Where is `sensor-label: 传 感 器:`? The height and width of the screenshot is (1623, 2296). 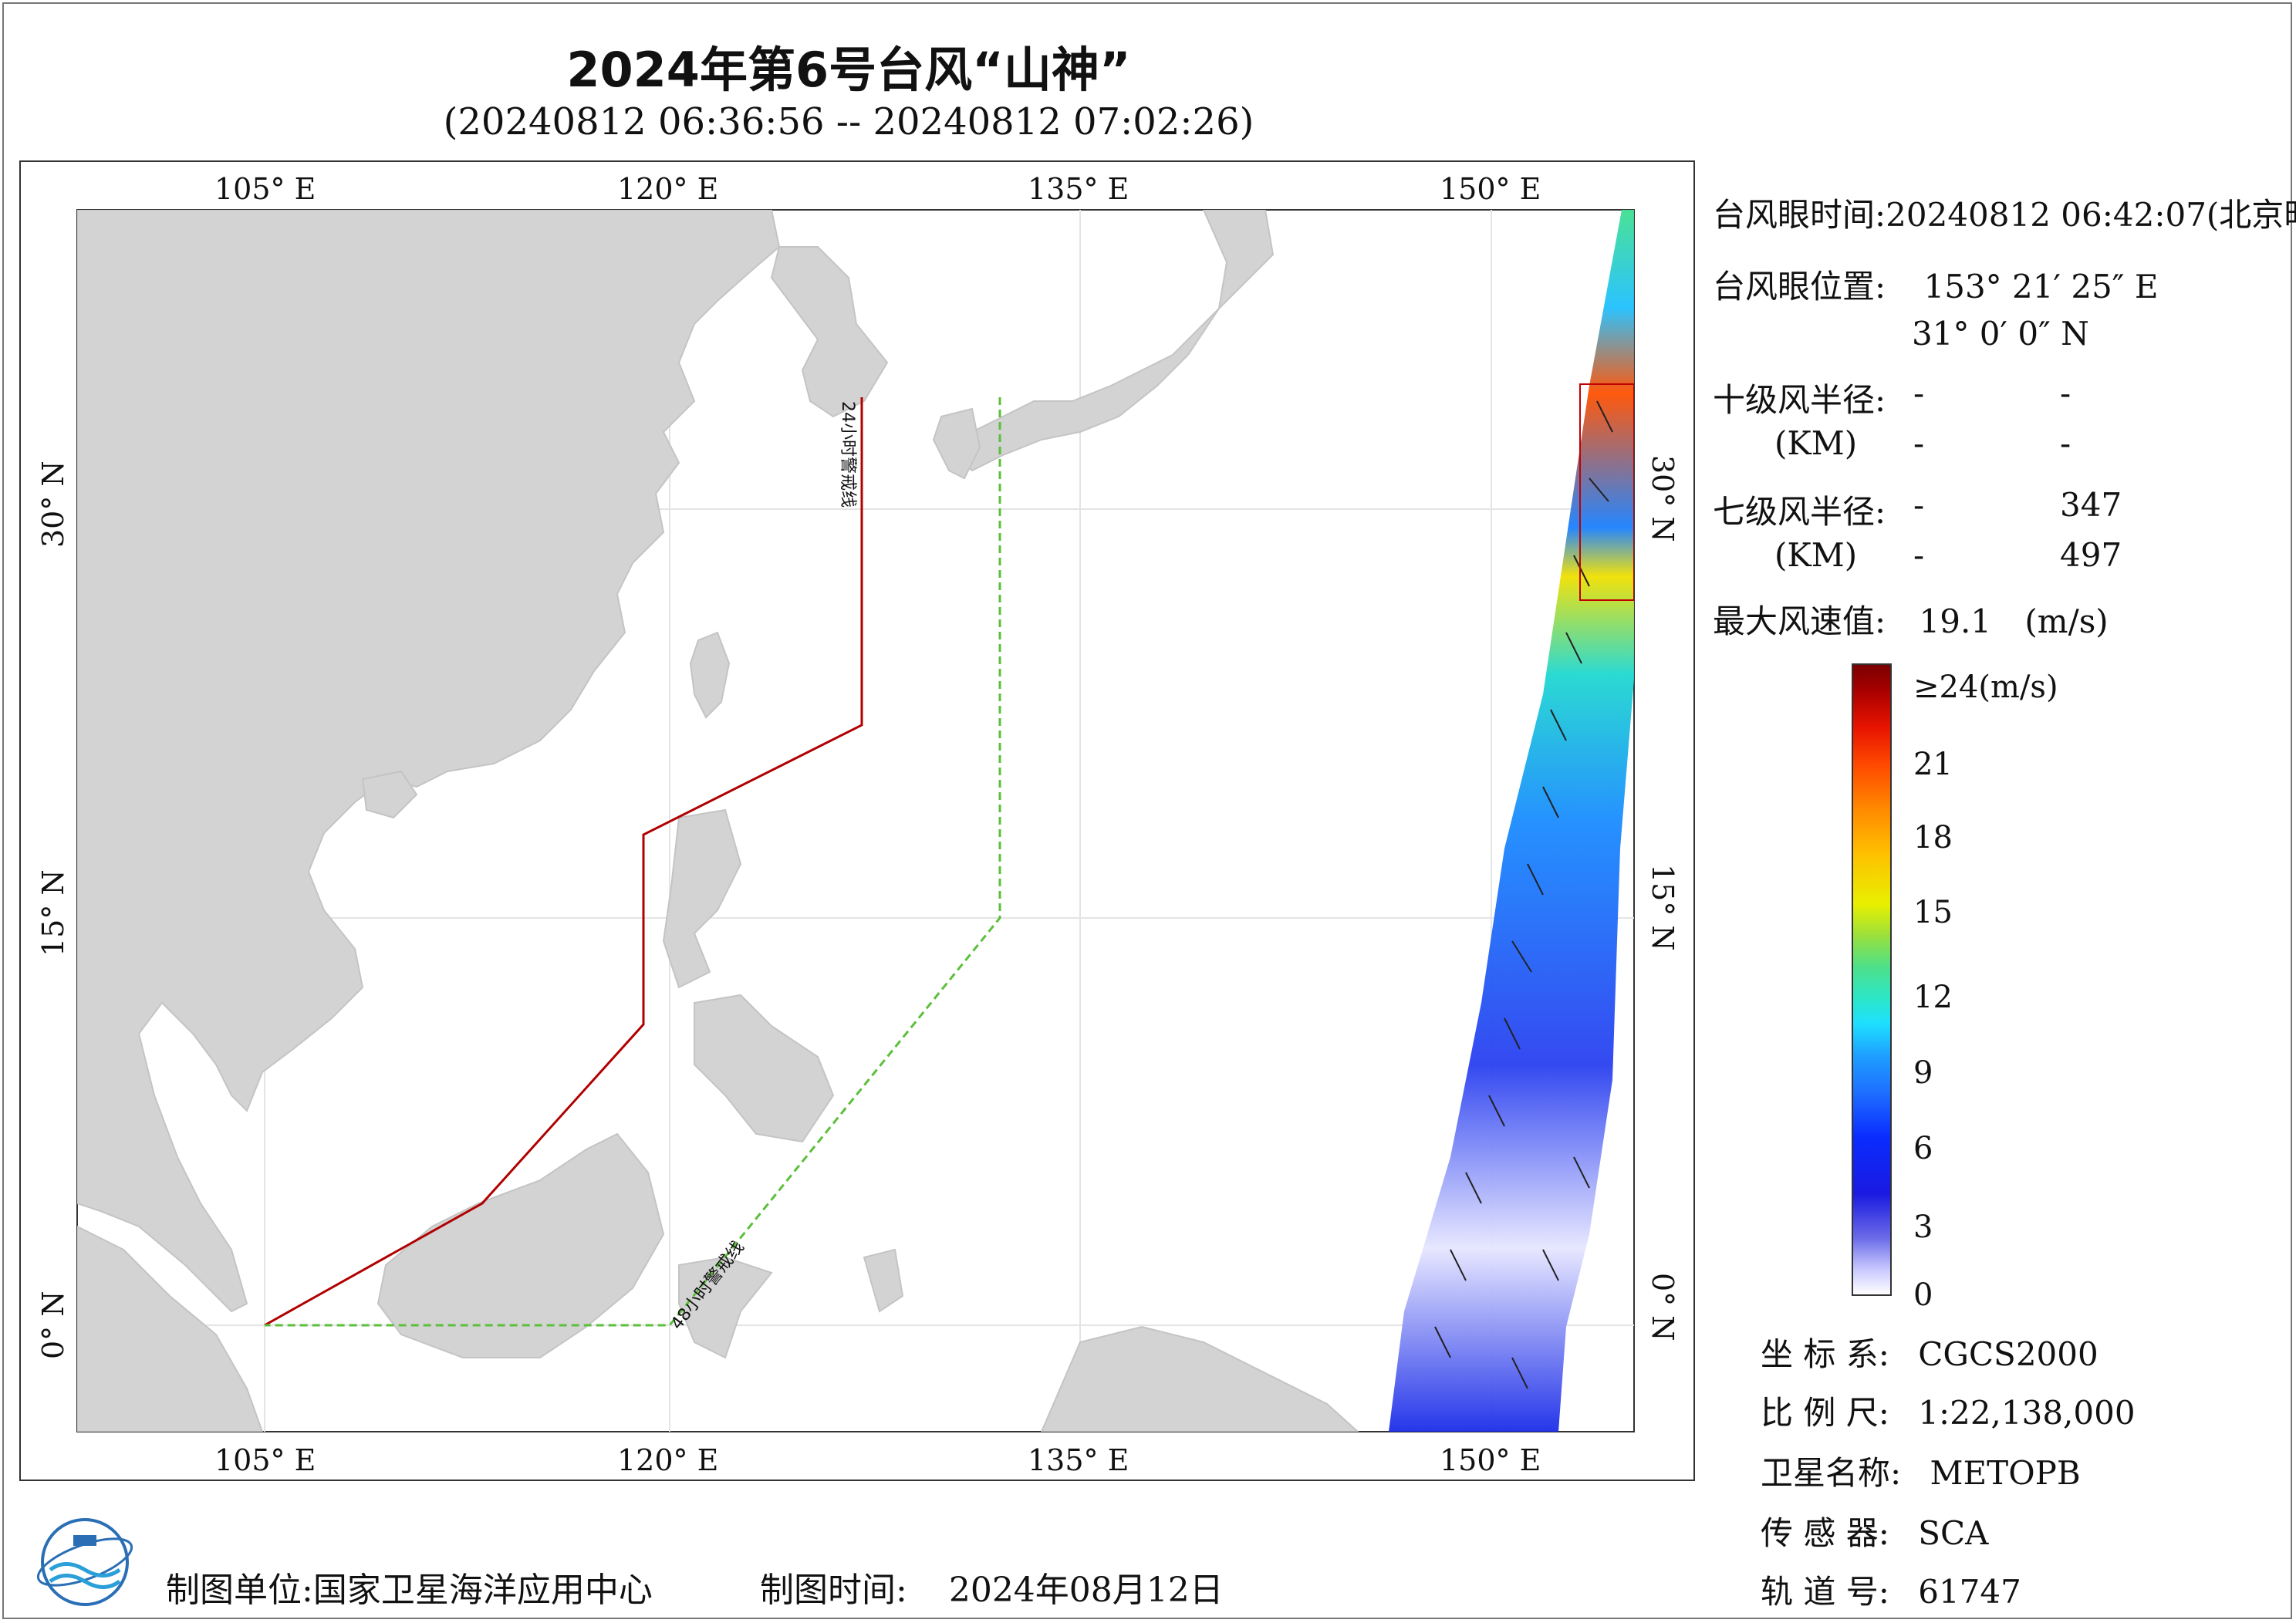
sensor-label: 传 感 器: is located at coordinates (1825, 1533).